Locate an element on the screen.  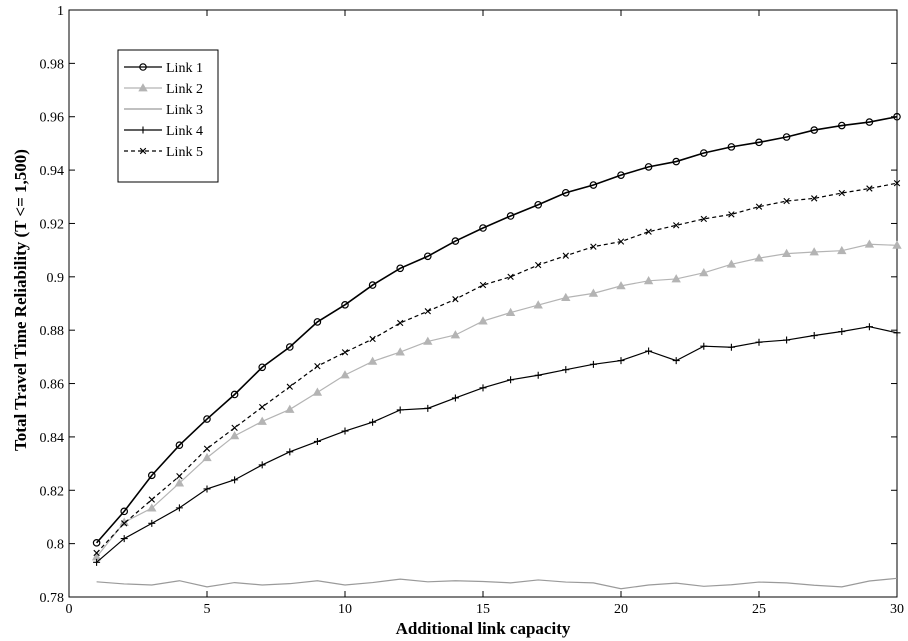
y-tick-label: 0.8 is located at coordinates (56, 545).